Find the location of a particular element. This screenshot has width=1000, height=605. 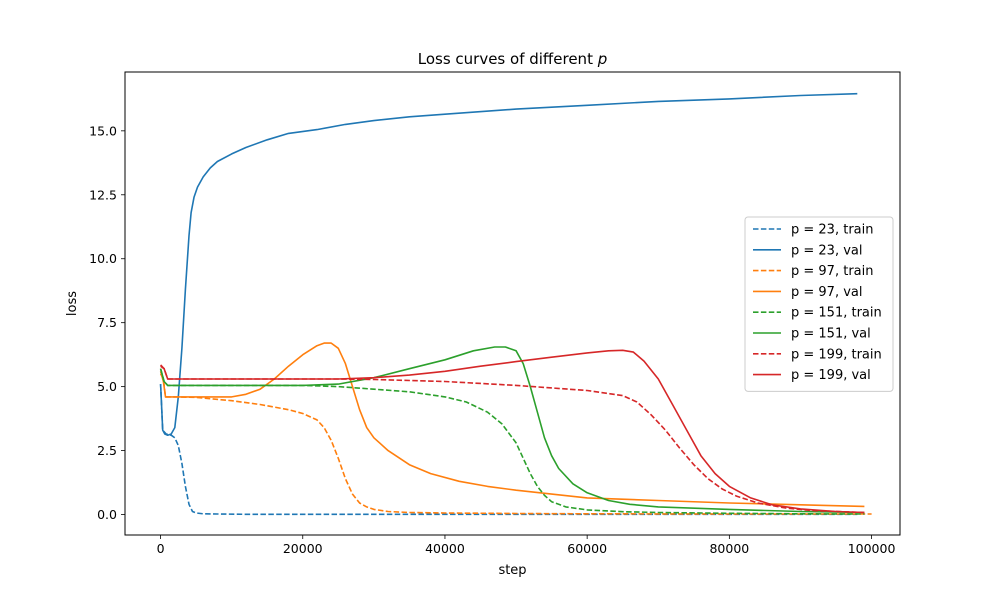

x-tick-label: 40000 is located at coordinates (445, 548).